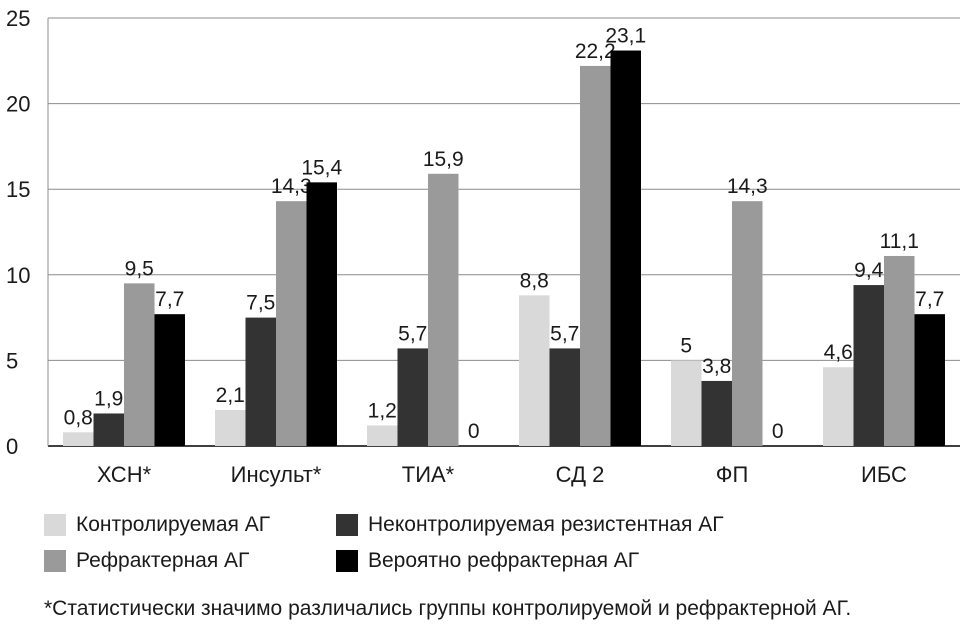 The image size is (966, 634). I want to click on x-tick-label: ИБС, so click(884, 474).